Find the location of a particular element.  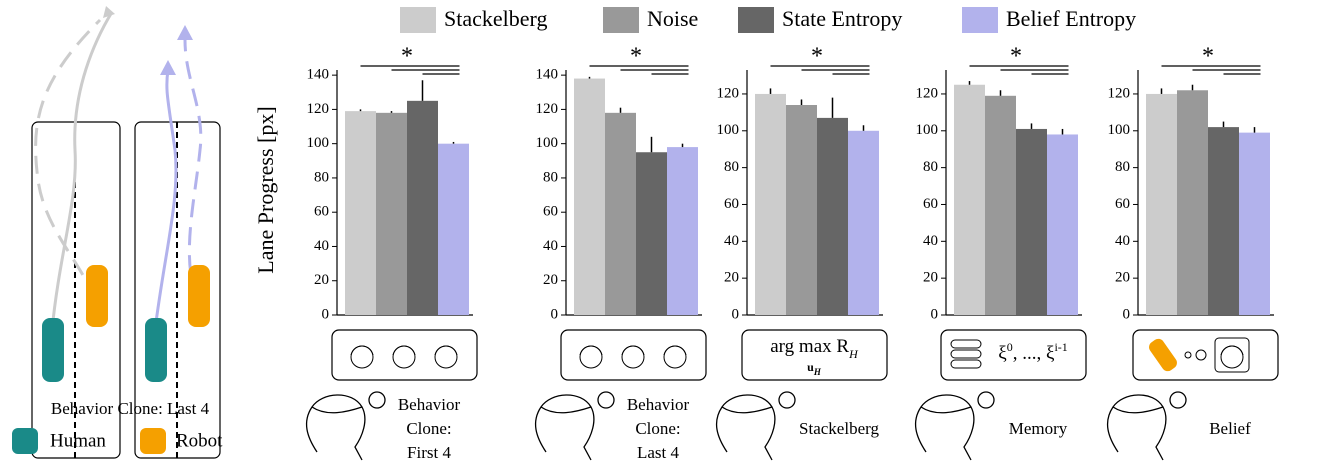

y-tick-label: 140 is located at coordinates (547, 75).